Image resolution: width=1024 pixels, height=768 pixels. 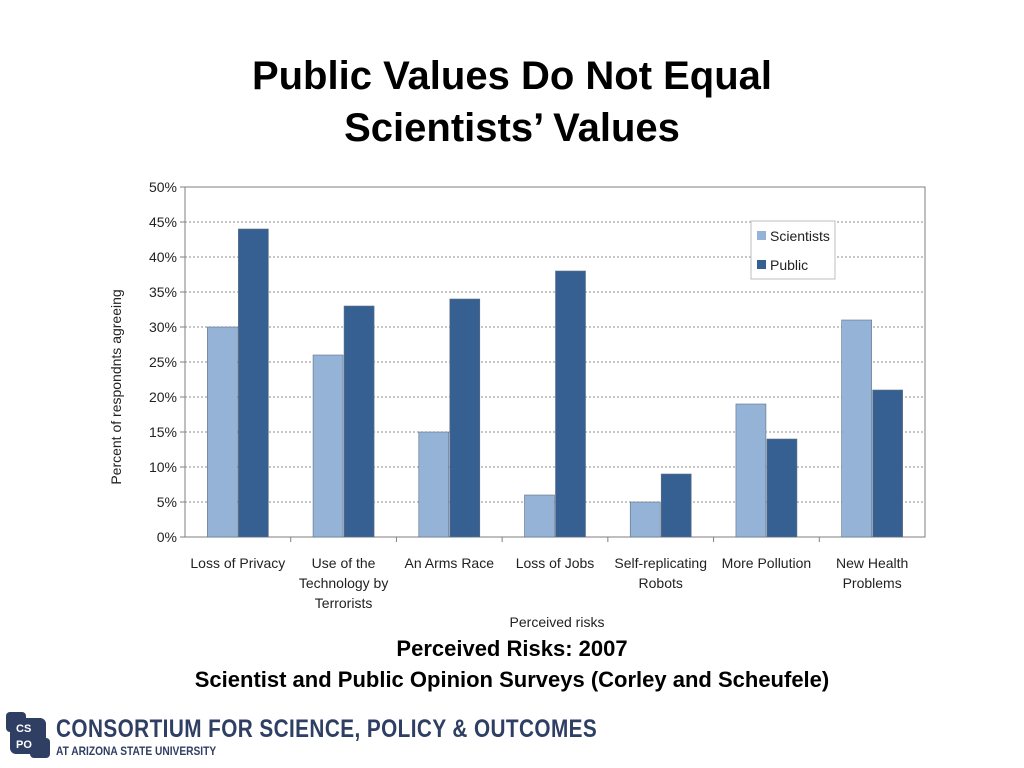 I want to click on y-tick-label: 45%, so click(x=163, y=222).